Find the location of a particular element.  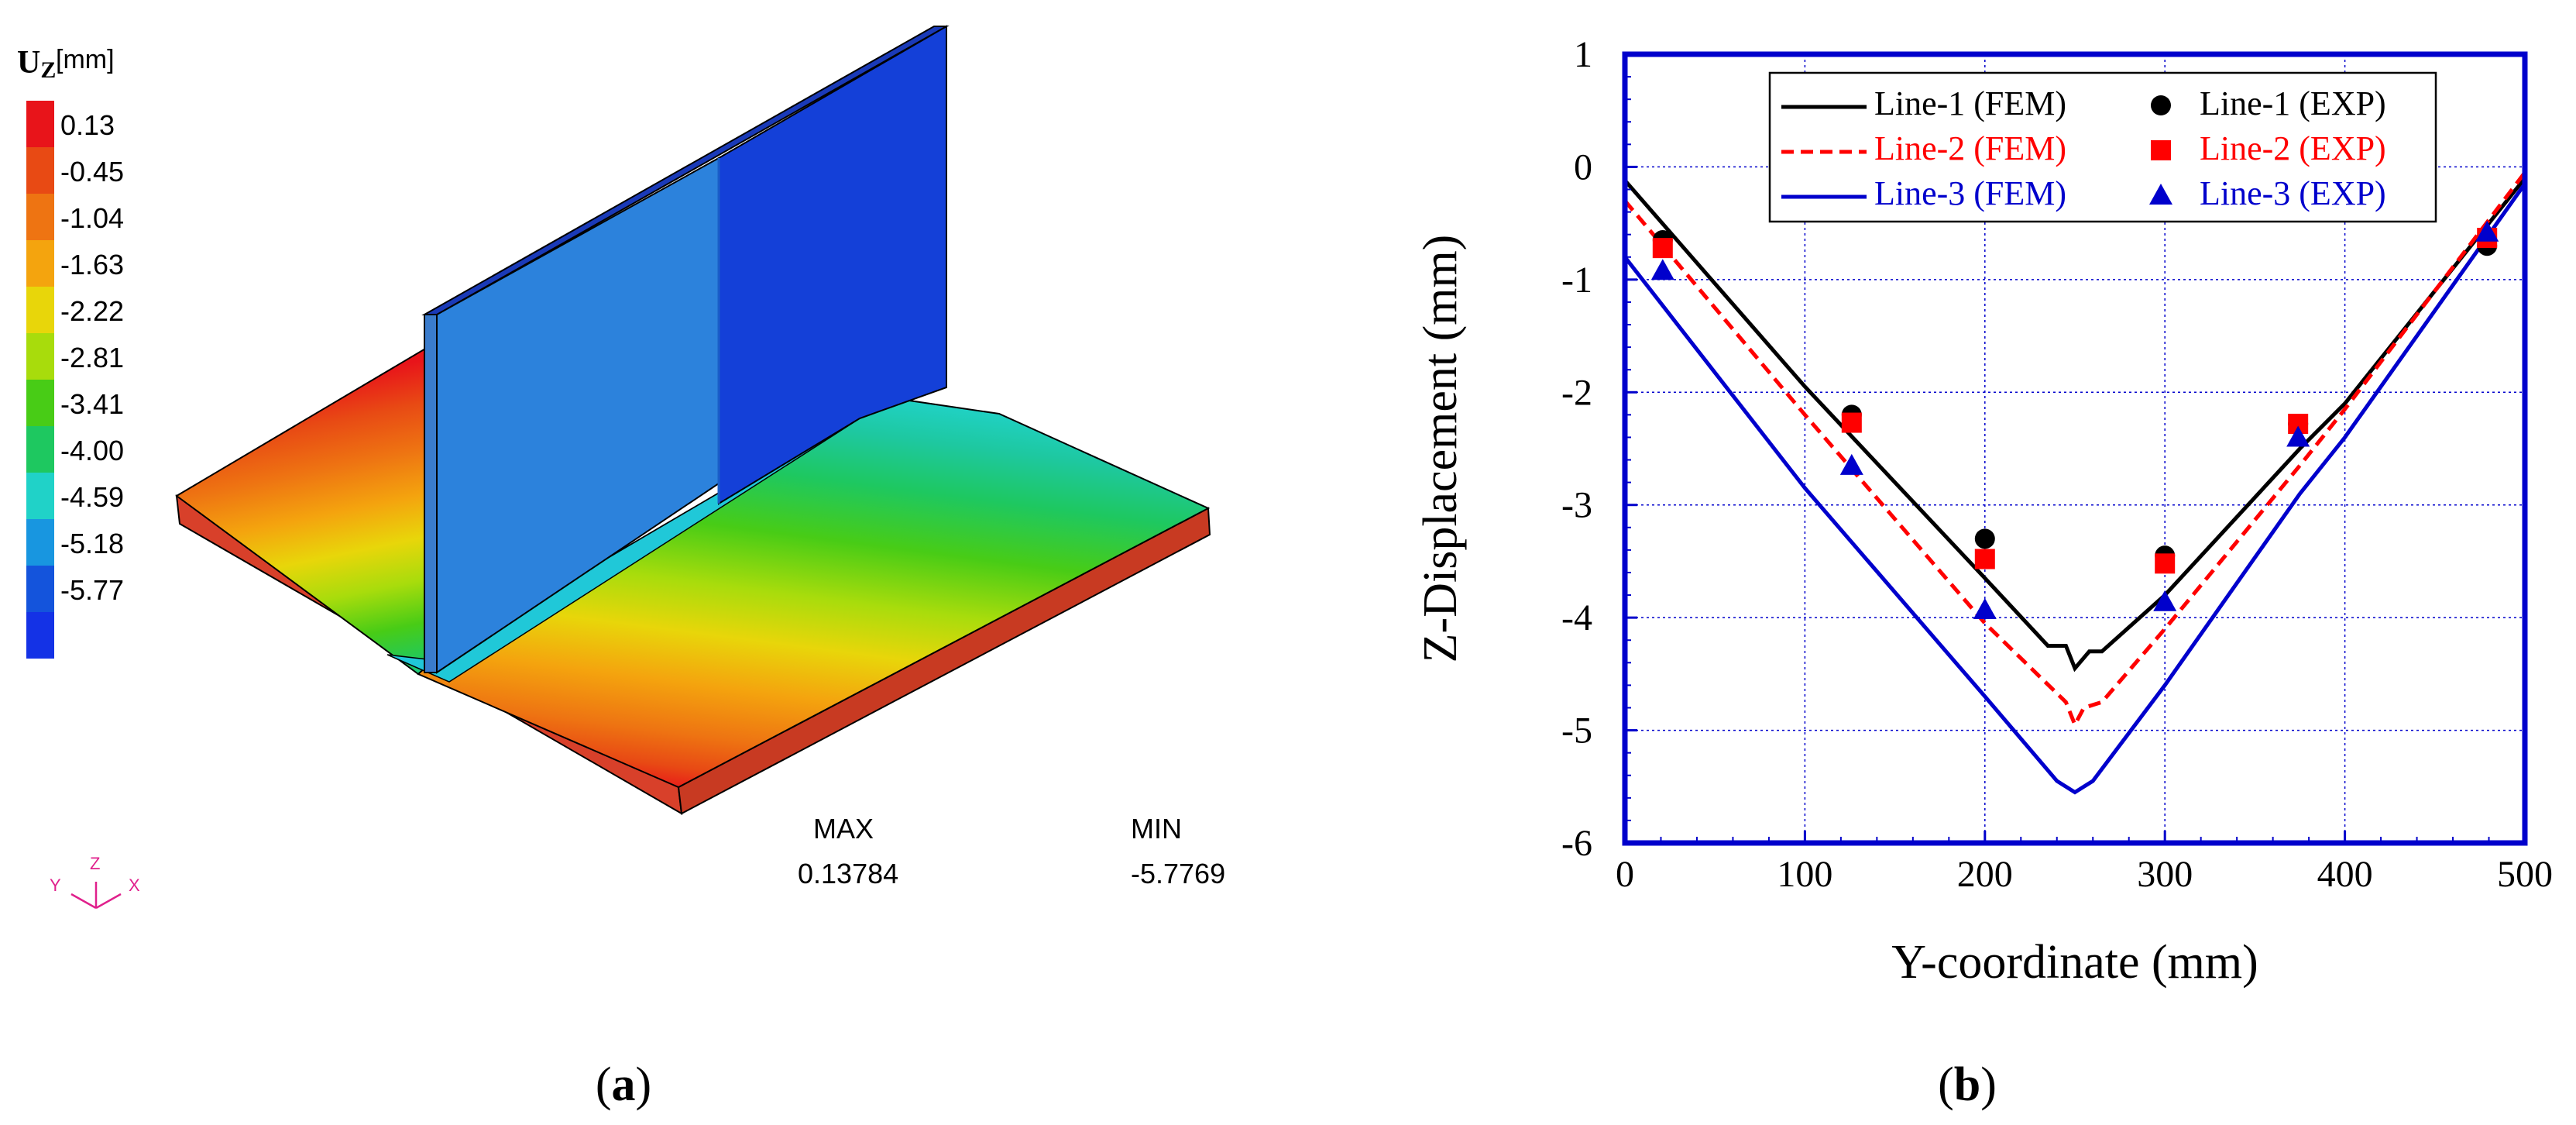

triad-y-label: Y is located at coordinates (55, 886).